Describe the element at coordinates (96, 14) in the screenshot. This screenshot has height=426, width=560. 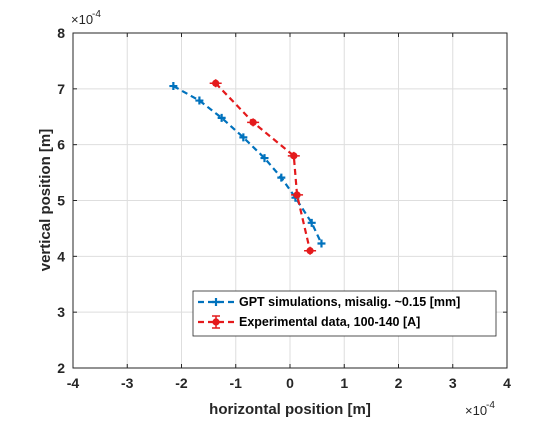
I see `y-exponent-power: -4` at that location.